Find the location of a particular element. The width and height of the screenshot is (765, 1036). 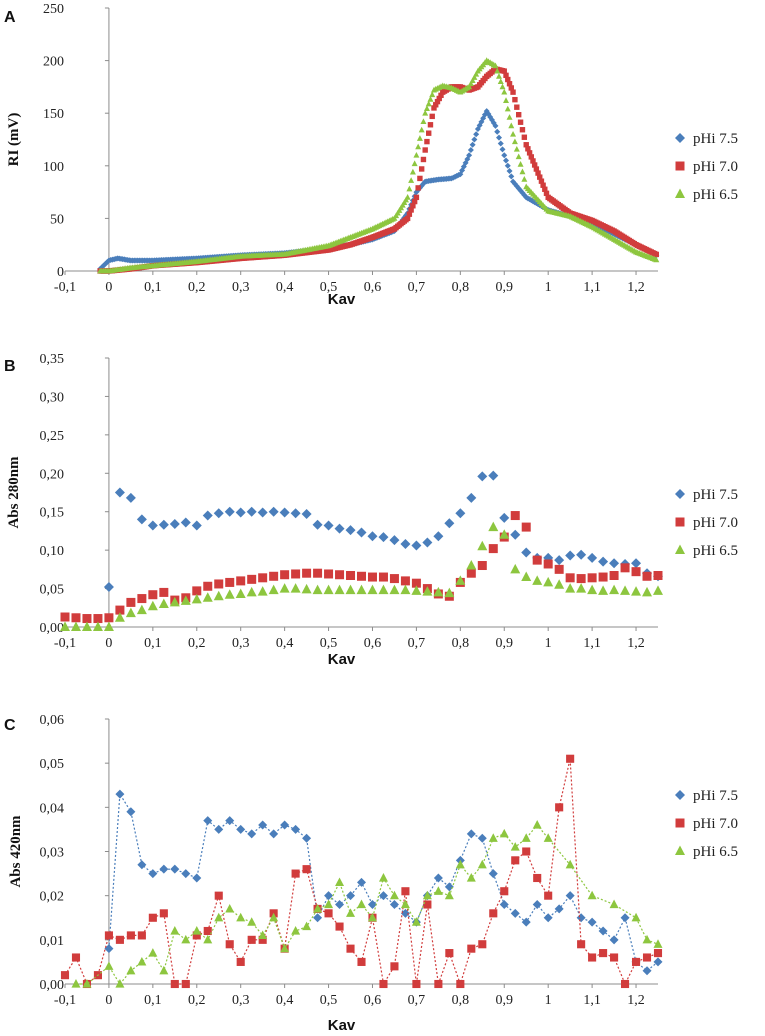

x-tick-label: 1 is located at coordinates (548, 643).